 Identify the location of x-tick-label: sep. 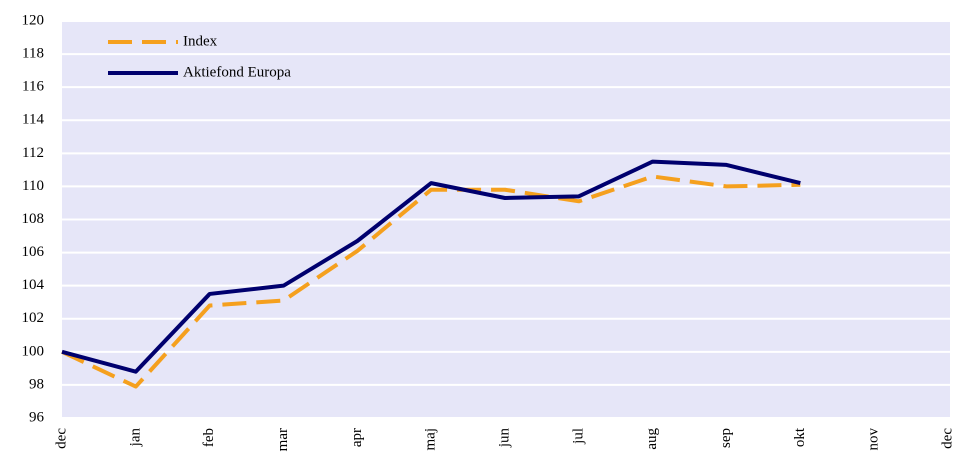
(726, 438).